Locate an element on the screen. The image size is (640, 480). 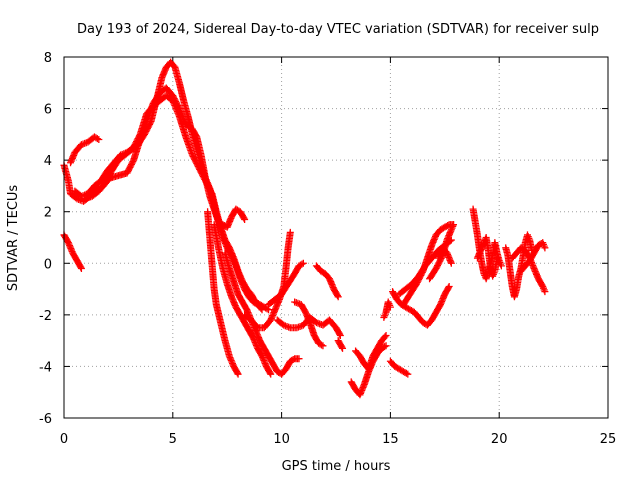
y-tick-label: 0 is located at coordinates (48, 264).